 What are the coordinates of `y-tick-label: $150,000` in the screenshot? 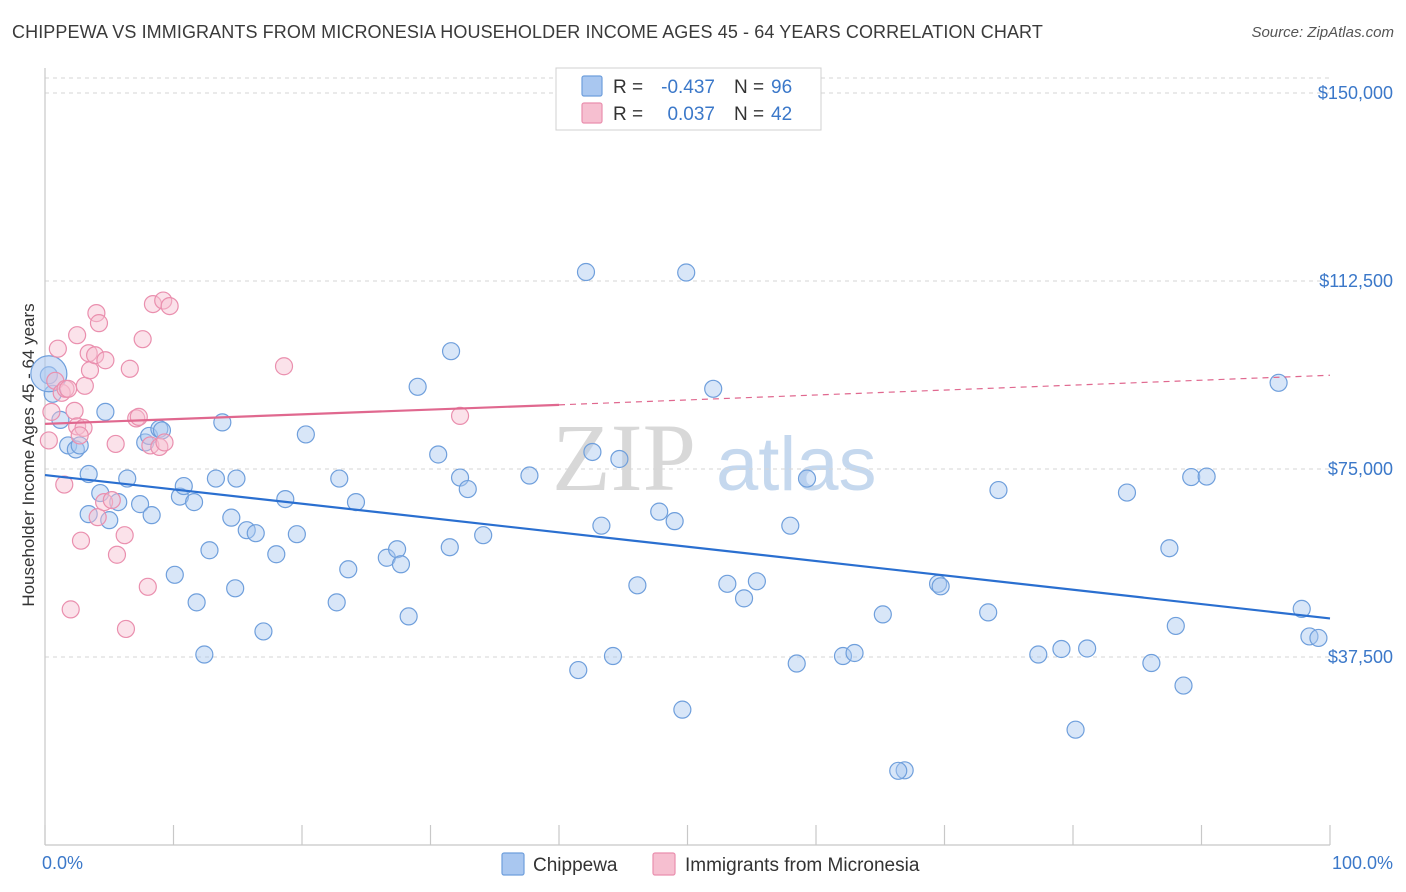 It's located at (1355, 93).